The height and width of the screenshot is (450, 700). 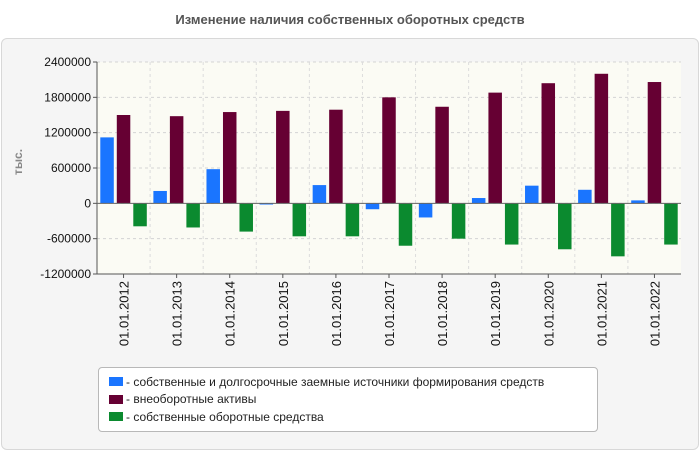 What do you see at coordinates (353, 400) in the screenshot?
I see `legend-item-fixed-assets: - внеоборотные активы` at bounding box center [353, 400].